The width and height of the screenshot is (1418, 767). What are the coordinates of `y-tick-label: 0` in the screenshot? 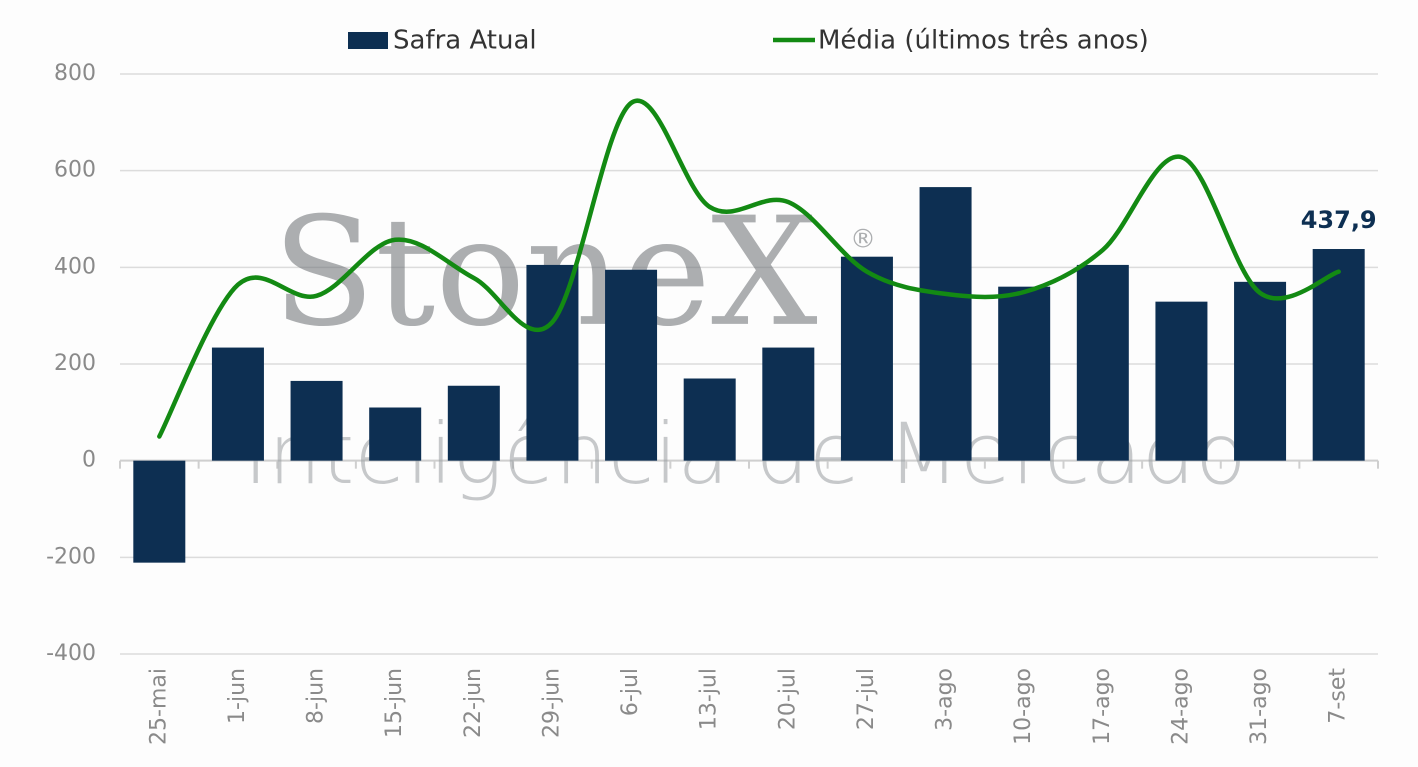 It's located at (89, 460).